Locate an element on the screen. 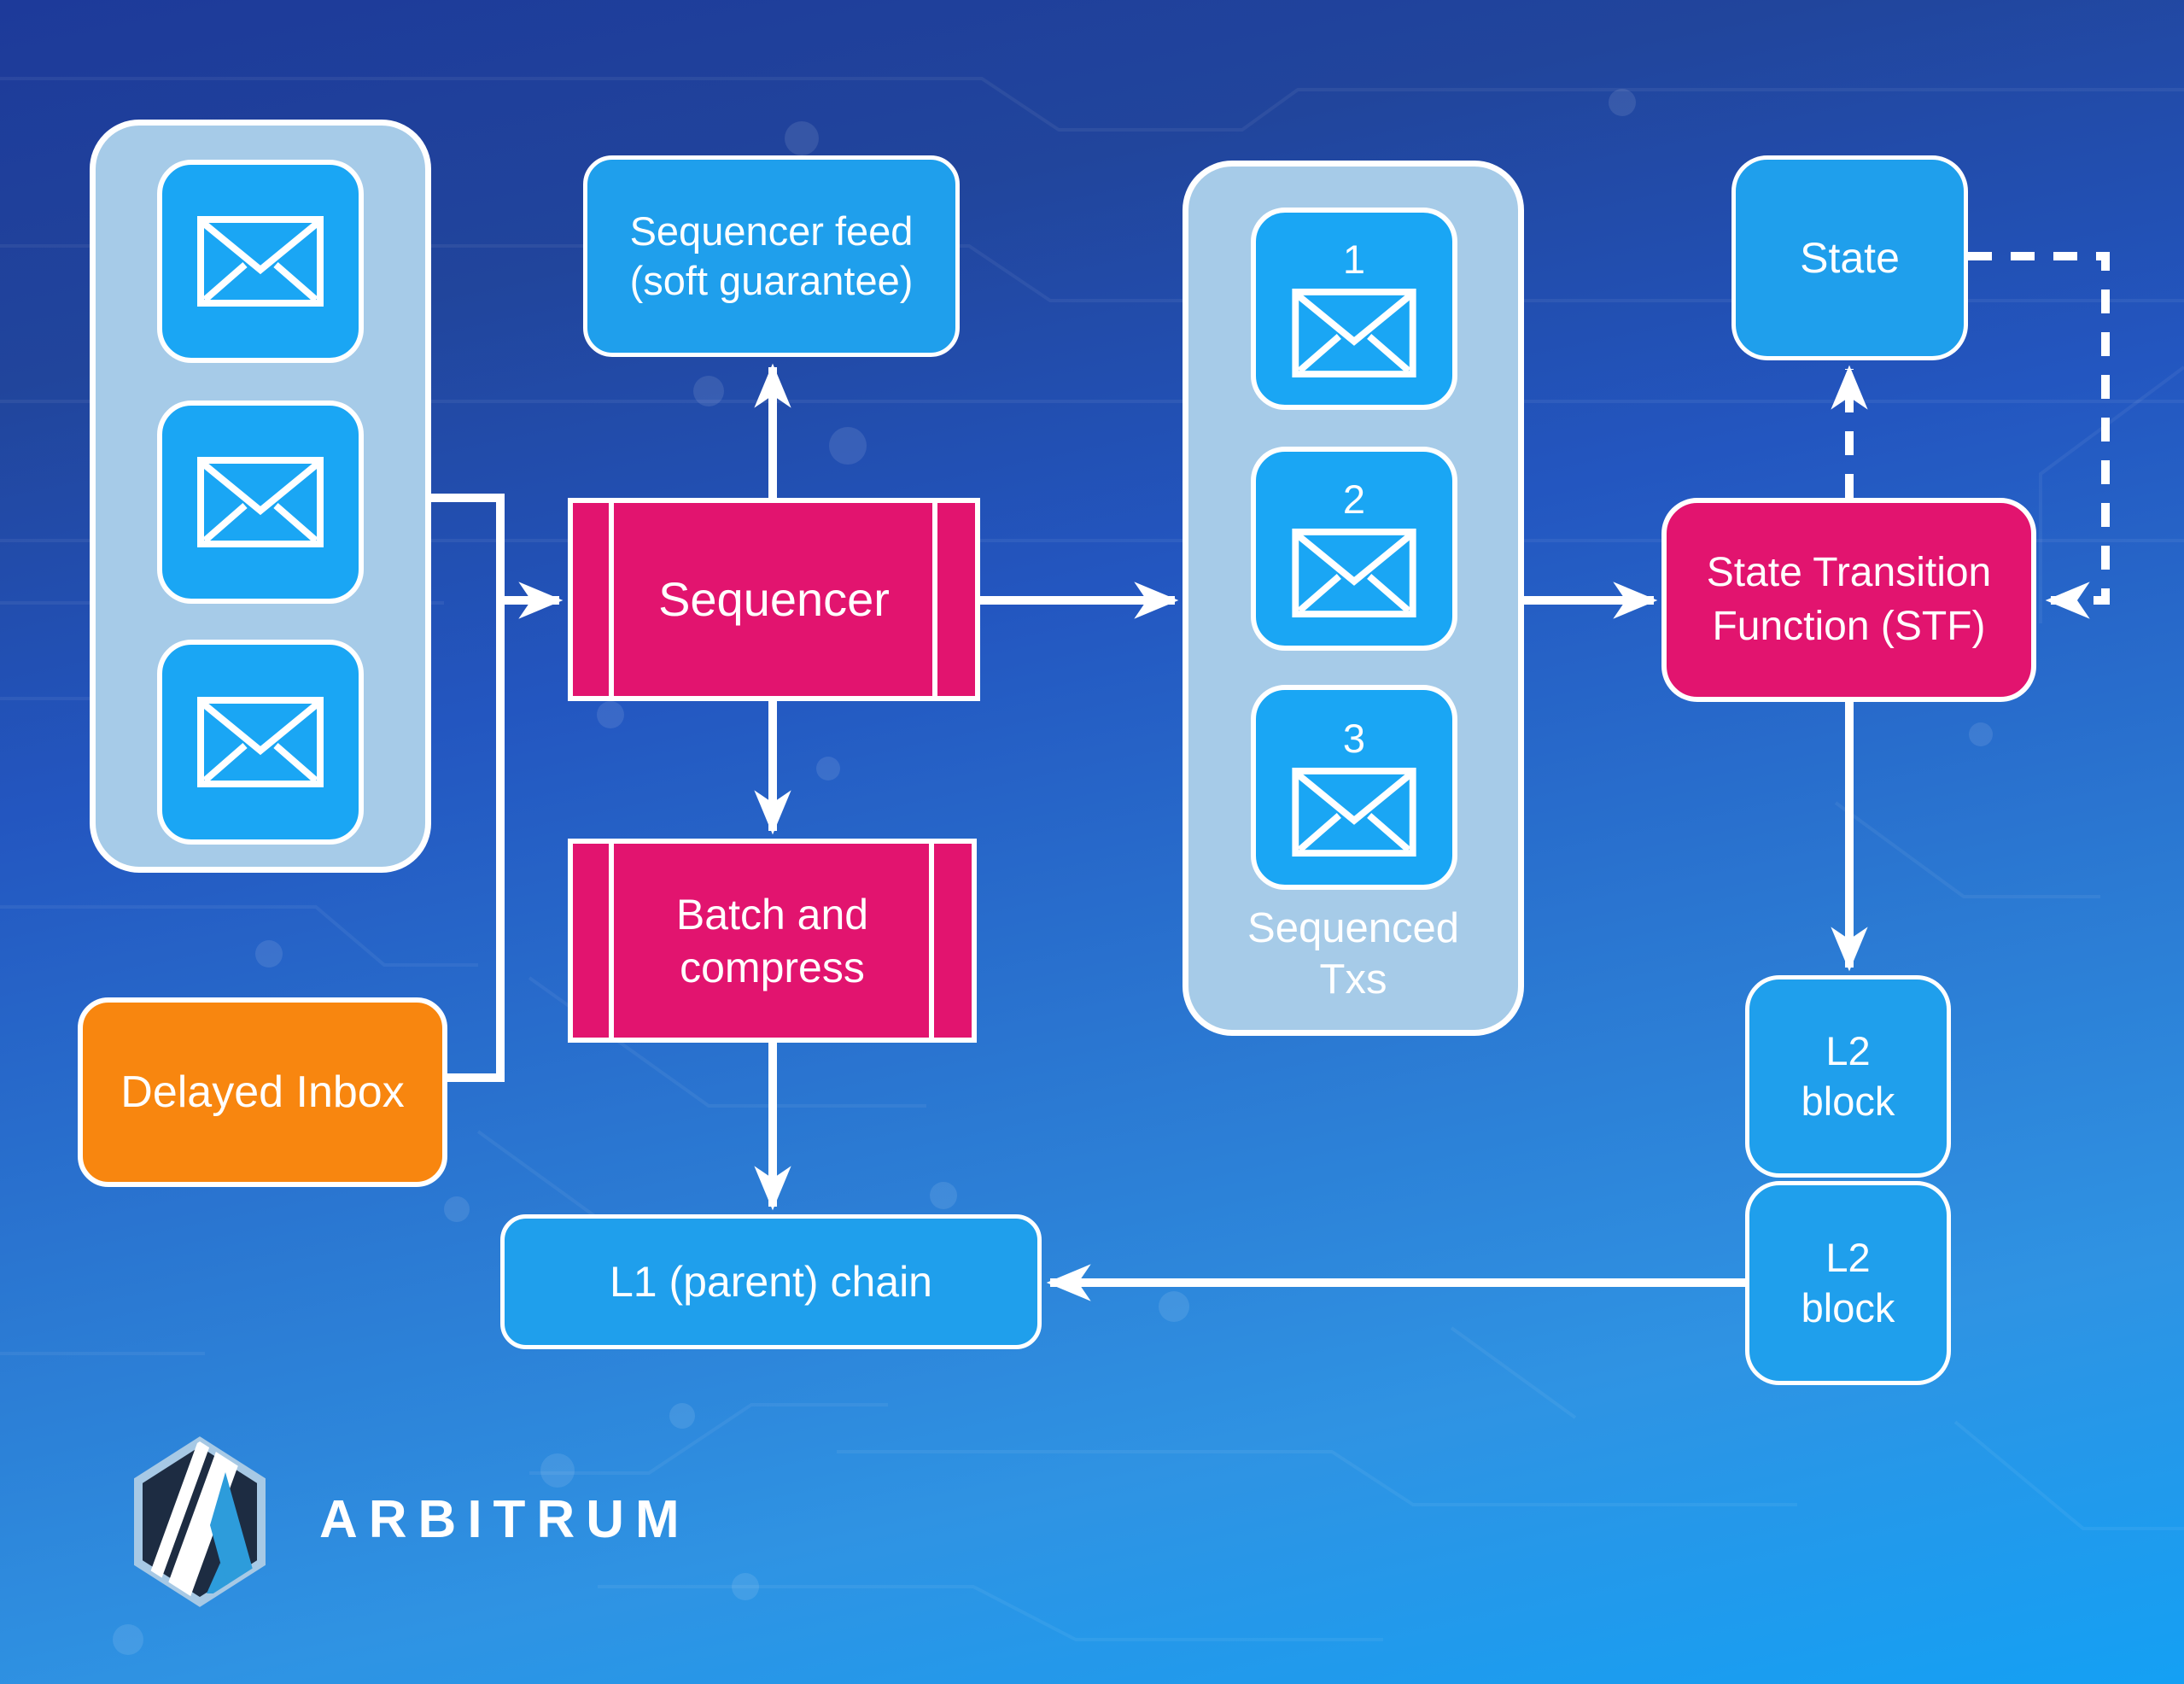  tx-number: 2 is located at coordinates (1354, 499).